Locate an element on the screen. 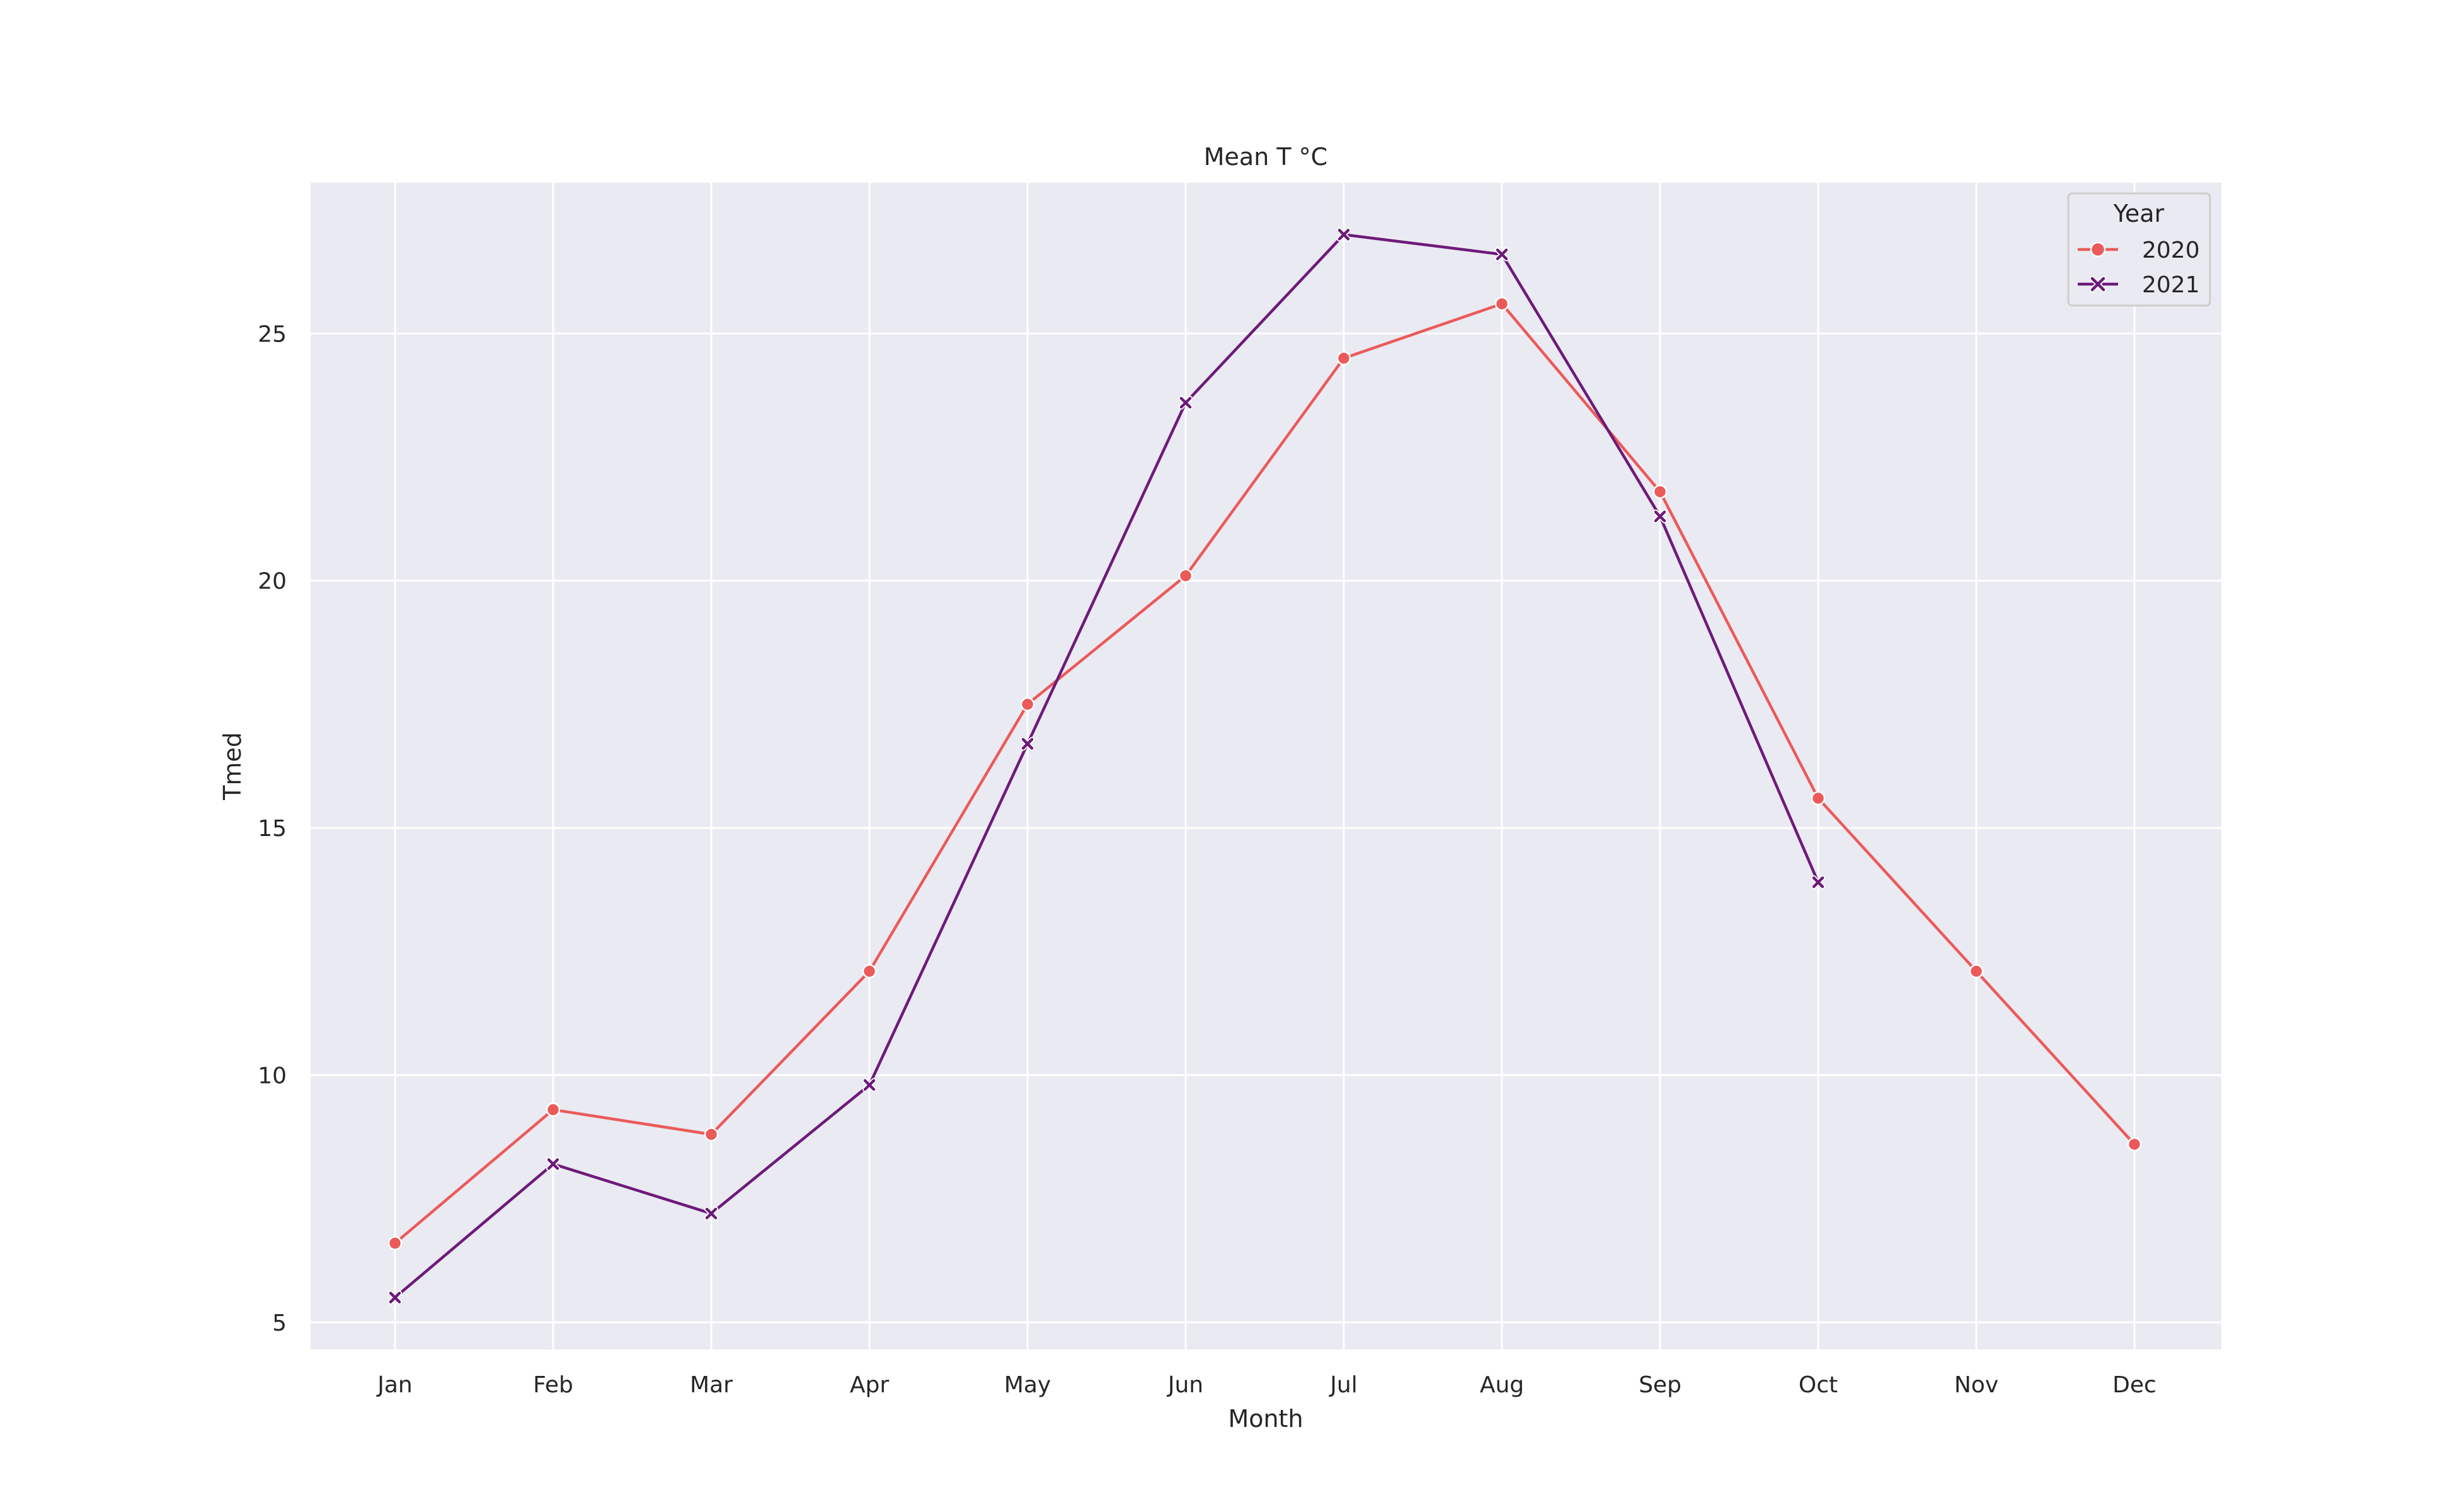 This screenshot has width=2457, height=1512. x-tick-label: Sep is located at coordinates (1660, 1385).